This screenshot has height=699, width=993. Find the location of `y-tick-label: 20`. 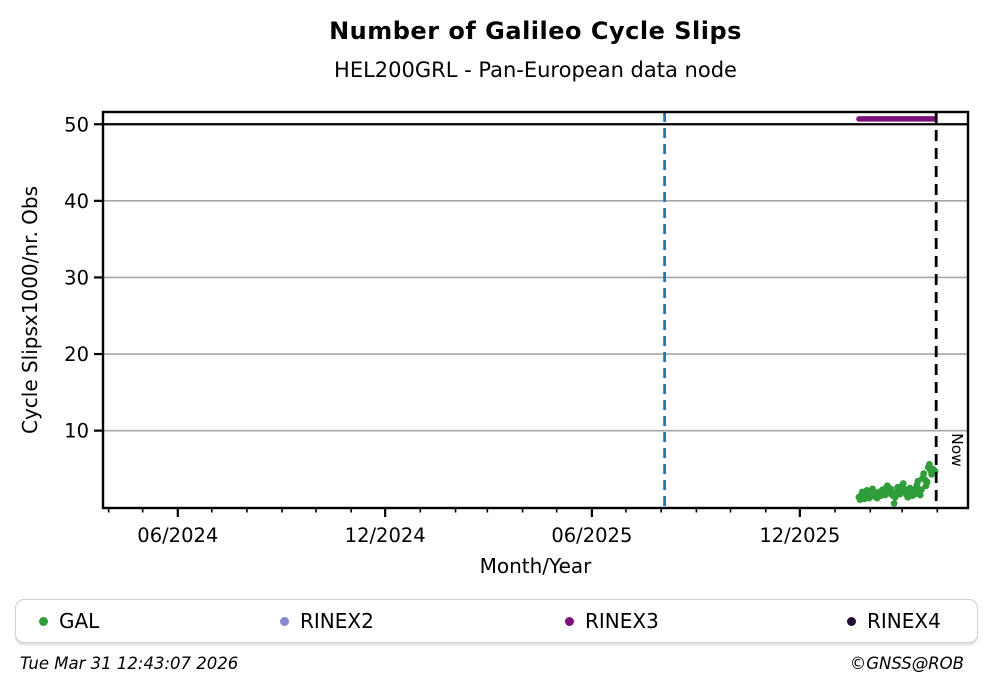

y-tick-label: 20 is located at coordinates (76, 354).